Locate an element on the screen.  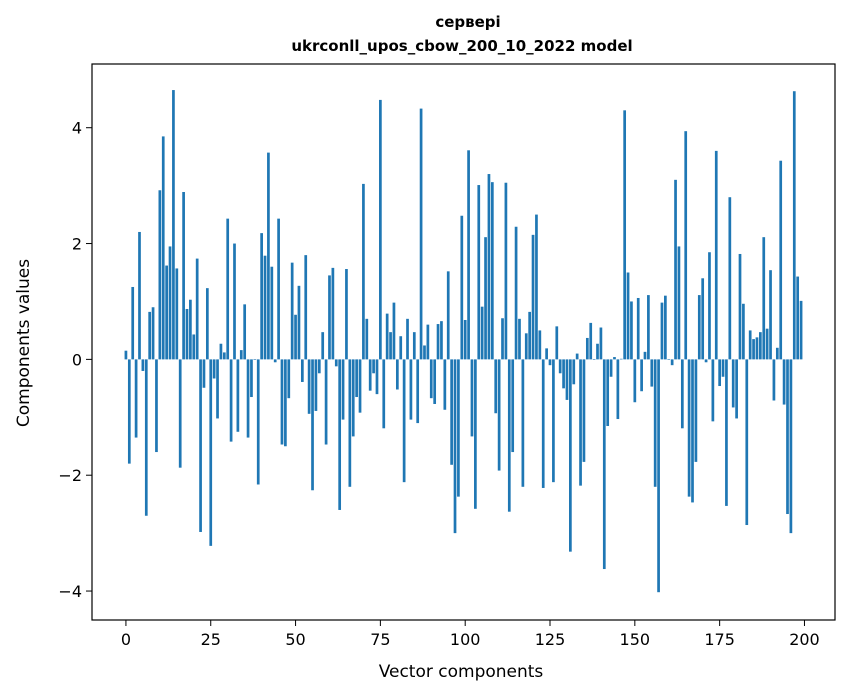
y-tick-label: 2 is located at coordinates (77, 244).